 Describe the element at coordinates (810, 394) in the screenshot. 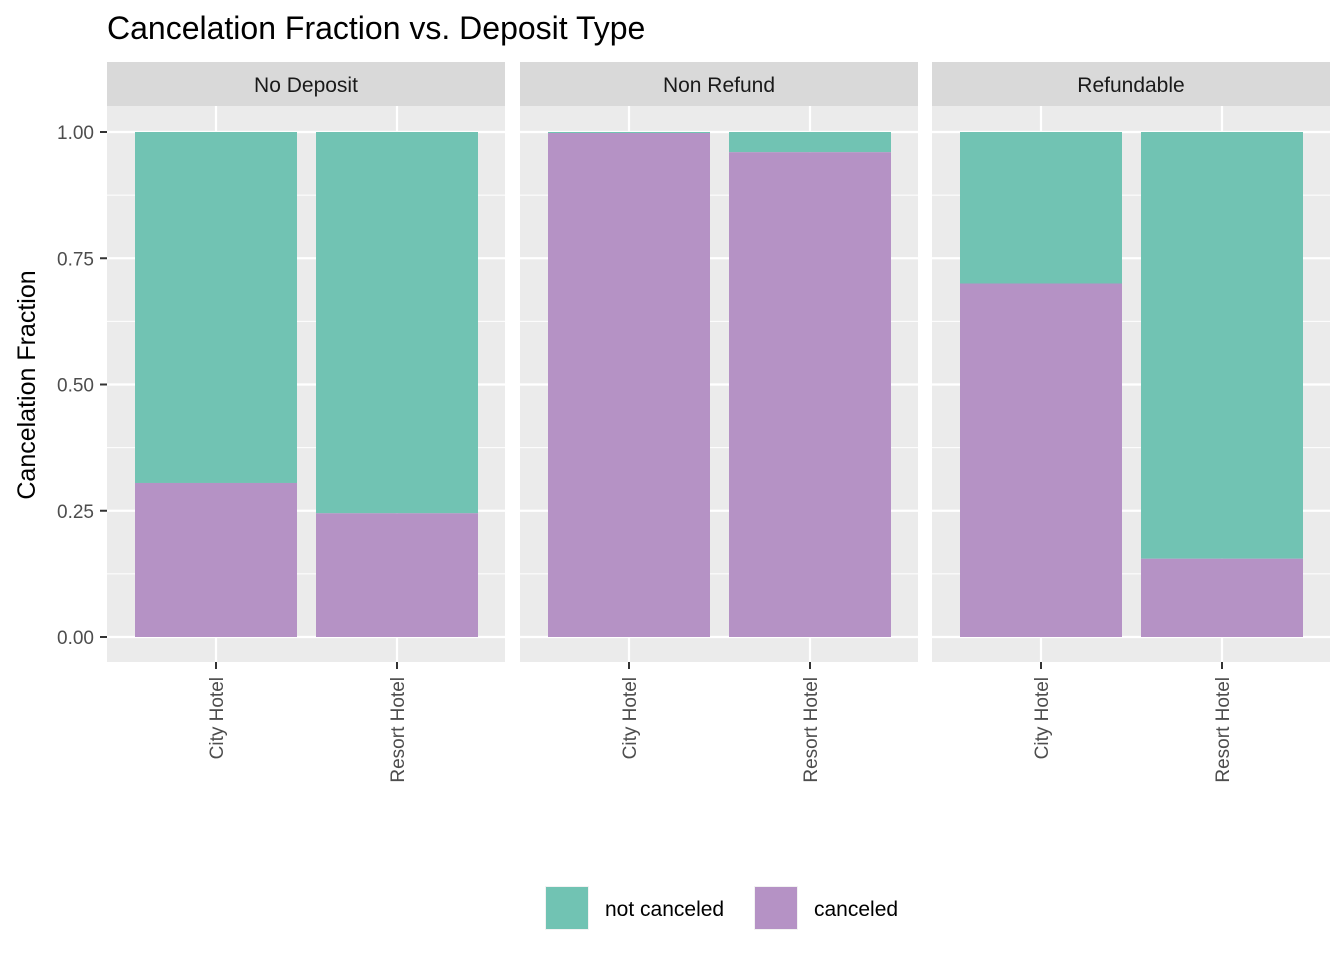

I see `bar-non-refund-resort-hotel-canceled` at that location.